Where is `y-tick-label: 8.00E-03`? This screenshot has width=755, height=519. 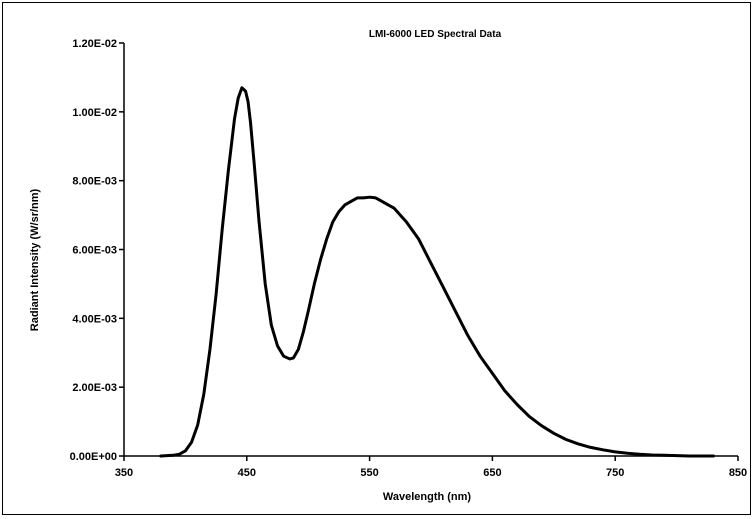 y-tick-label: 8.00E-03 is located at coordinates (94, 182).